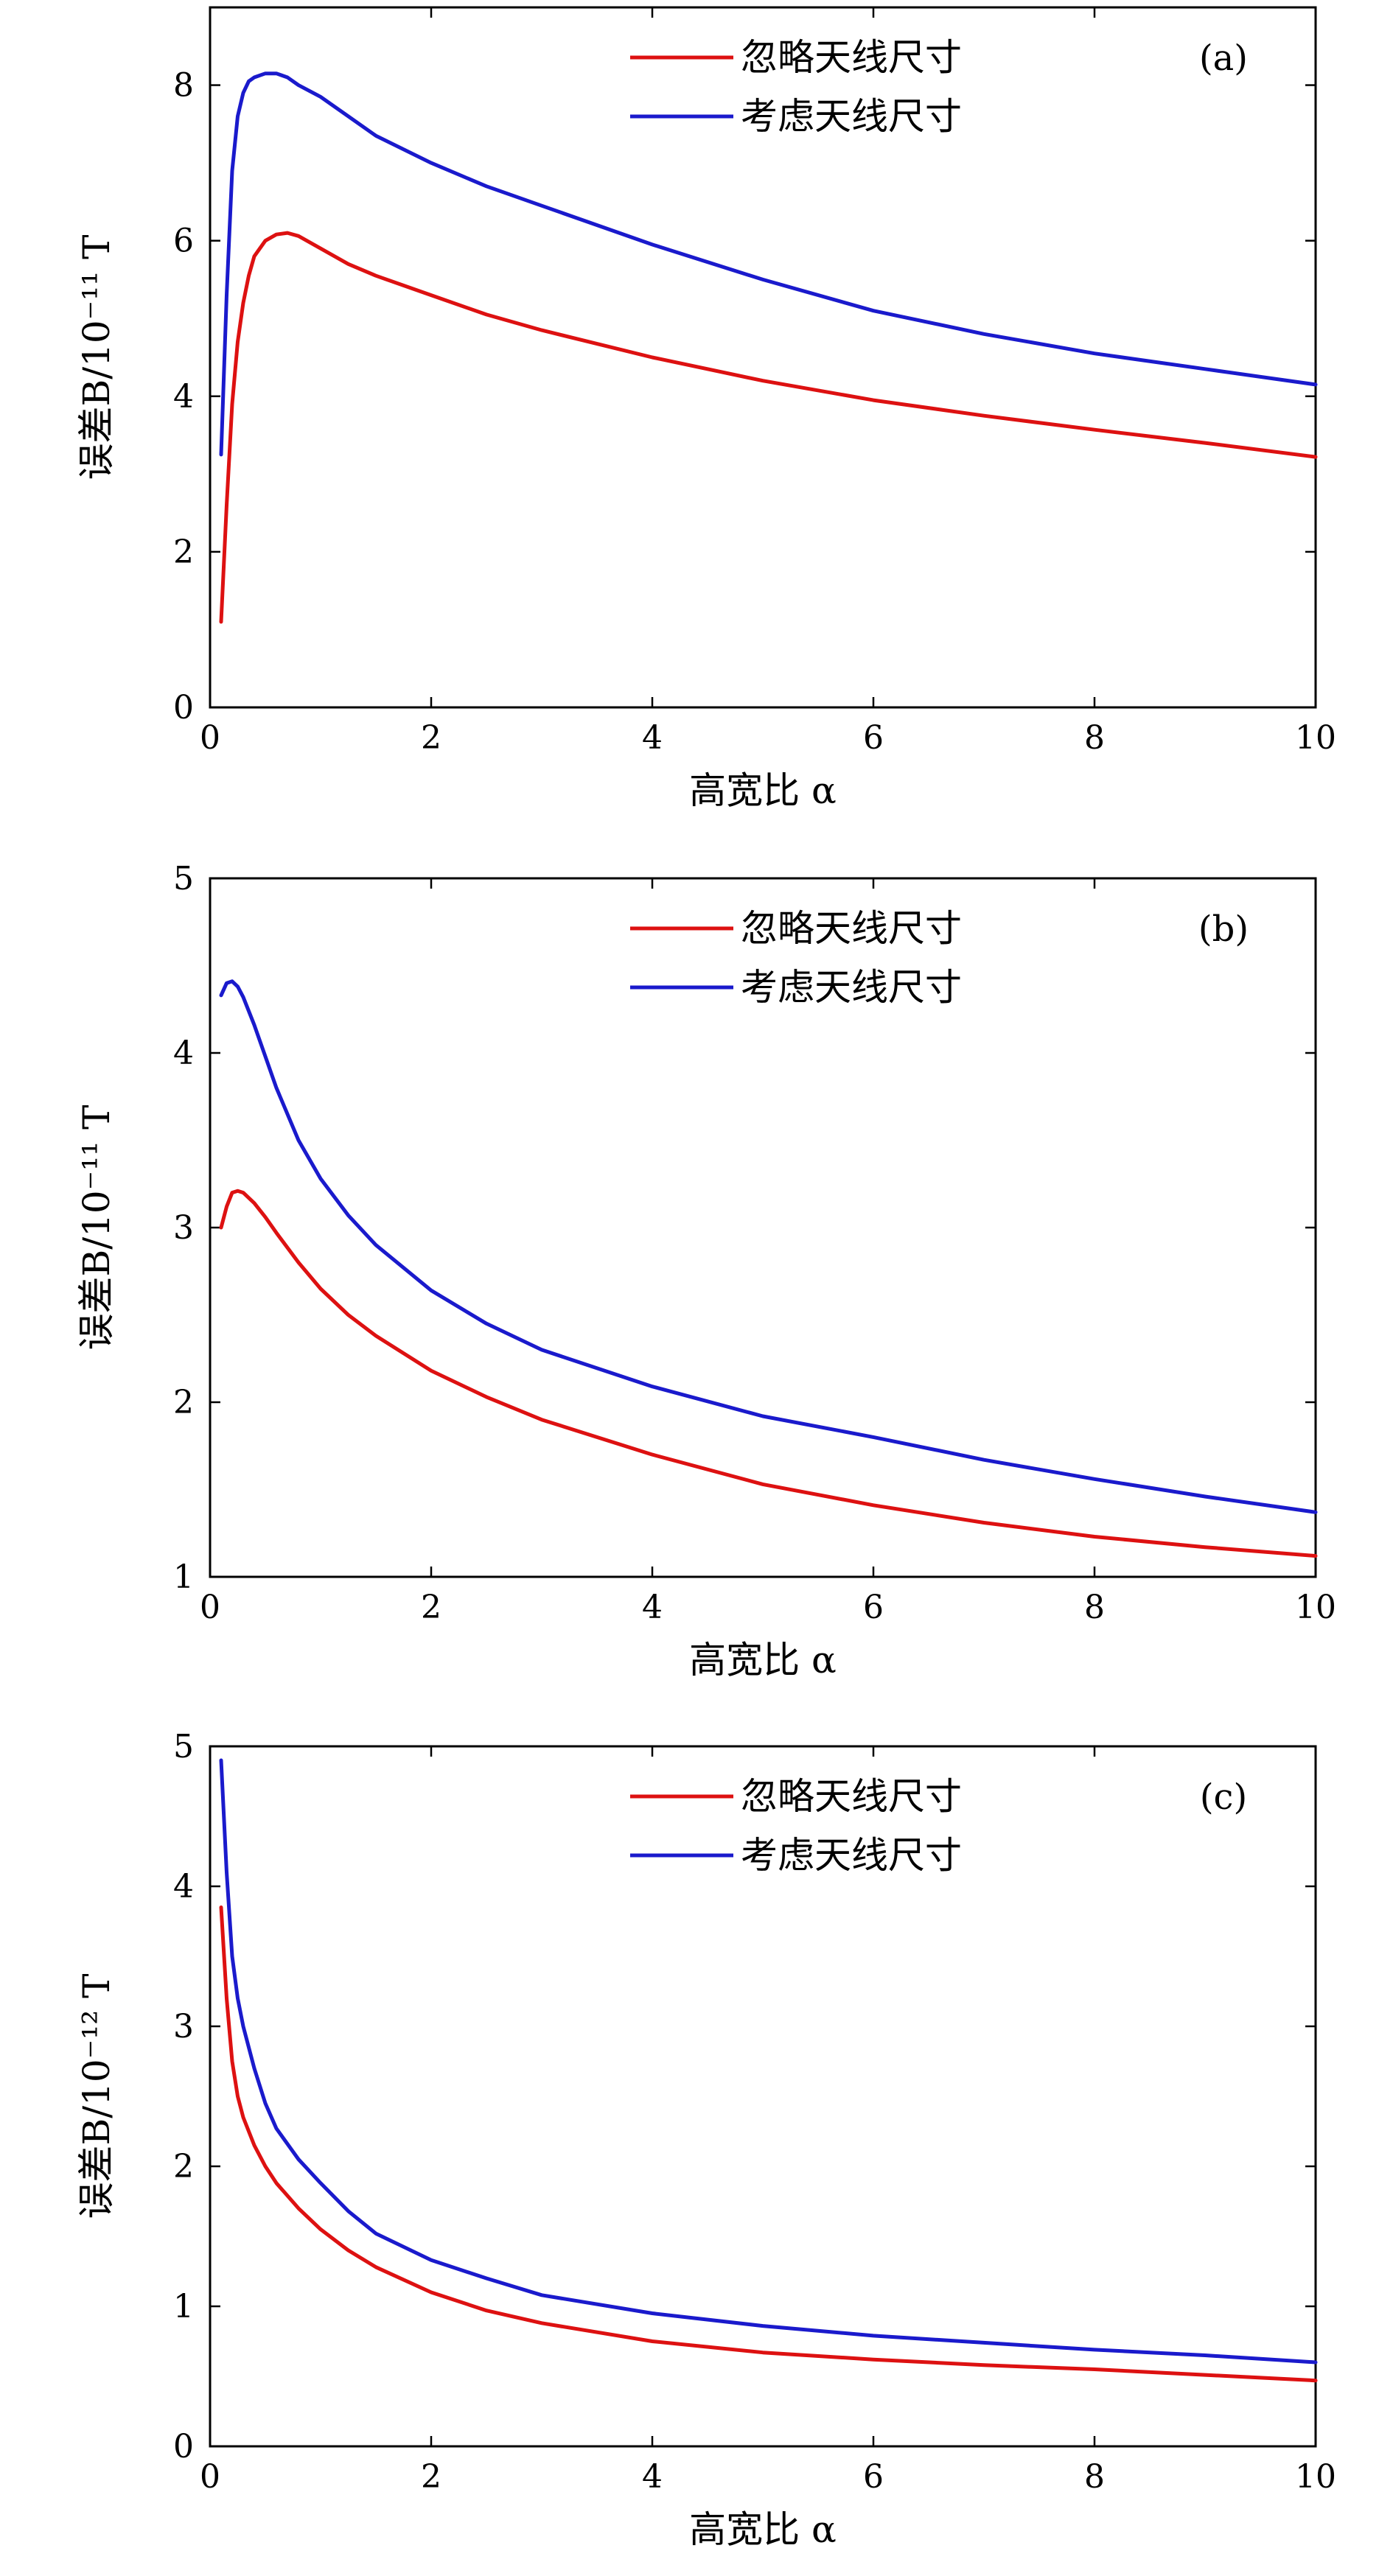 The image size is (1393, 2576). Describe the element at coordinates (184, 86) in the screenshot. I see `y-tick-label: 8` at that location.